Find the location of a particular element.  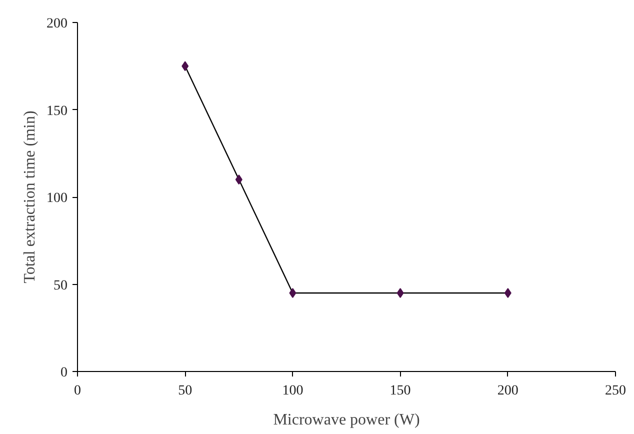

y-tick-label: 150 is located at coordinates (57, 111).